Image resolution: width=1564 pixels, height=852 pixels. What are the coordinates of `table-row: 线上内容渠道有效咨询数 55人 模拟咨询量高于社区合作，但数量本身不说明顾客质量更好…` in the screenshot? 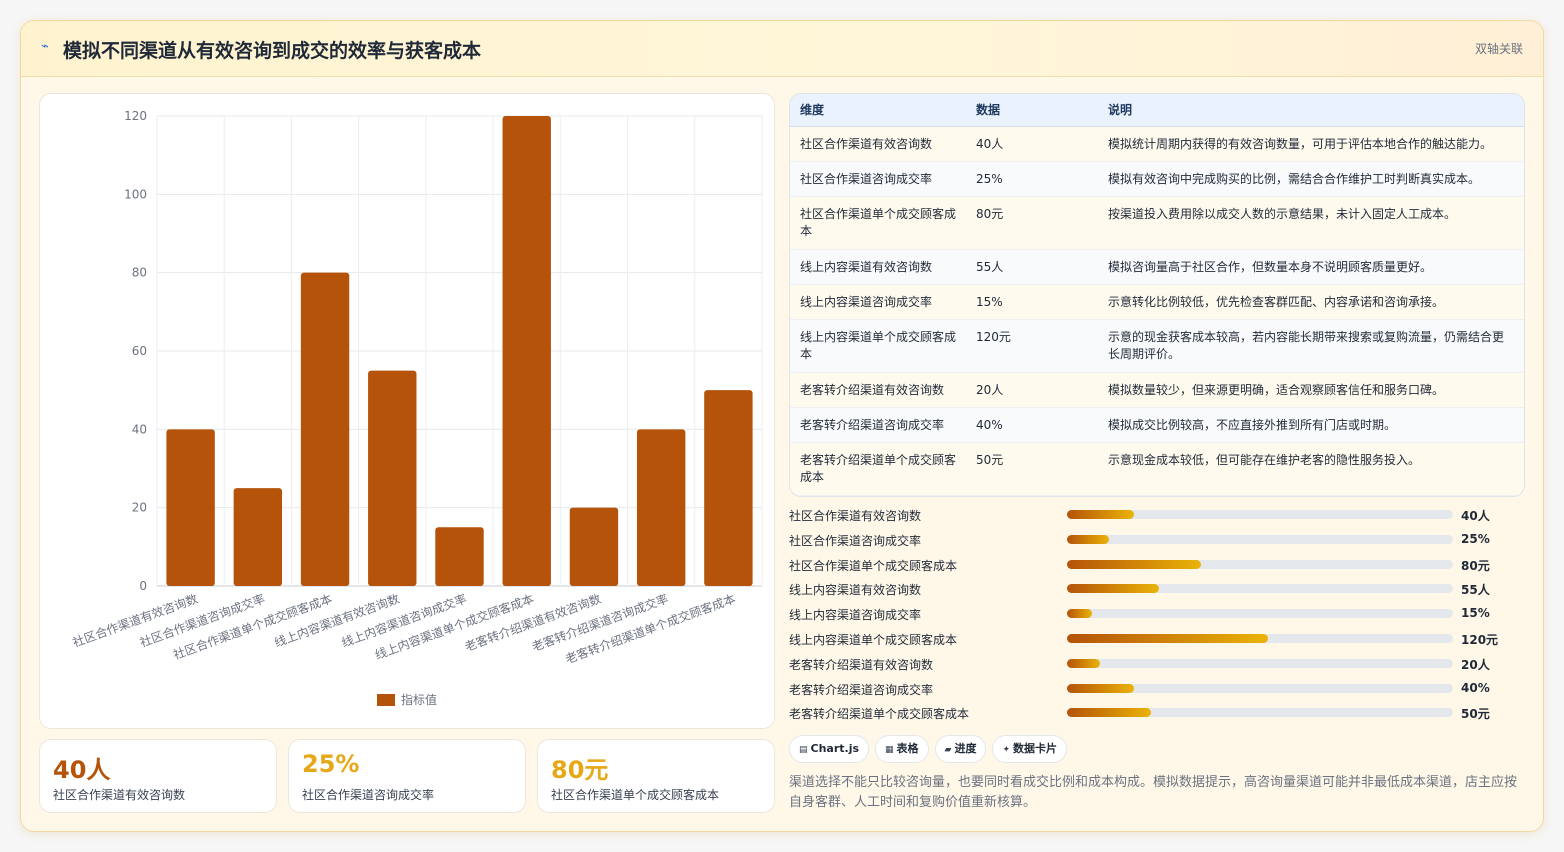 It's located at (1157, 267).